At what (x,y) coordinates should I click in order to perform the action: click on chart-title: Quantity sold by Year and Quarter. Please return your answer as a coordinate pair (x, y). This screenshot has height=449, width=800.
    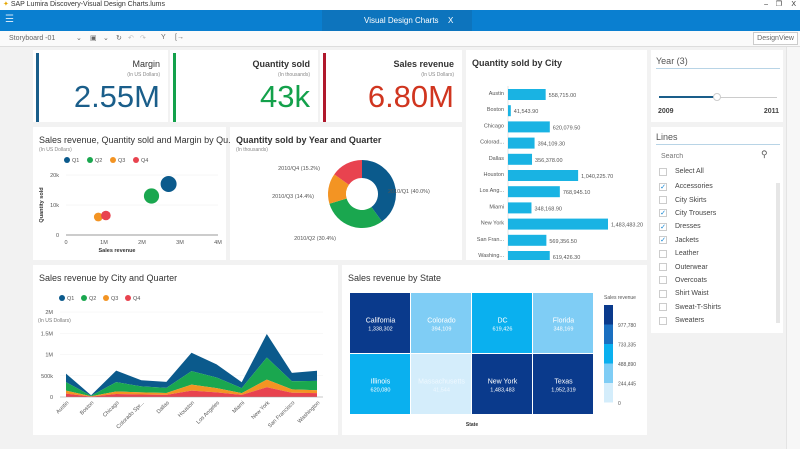
    Looking at the image, I should click on (309, 140).